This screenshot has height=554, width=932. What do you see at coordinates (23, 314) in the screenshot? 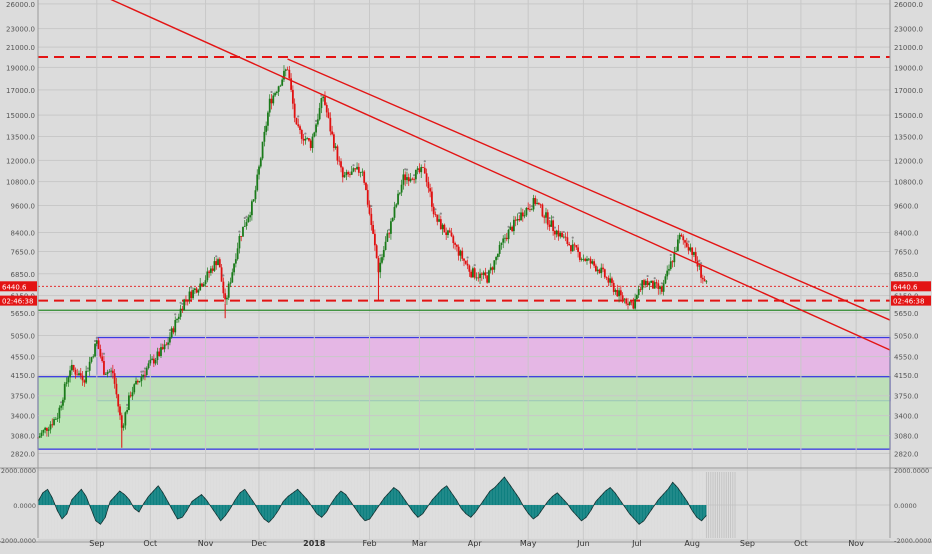
I see `y-tick-label-left: 5650.0` at bounding box center [23, 314].